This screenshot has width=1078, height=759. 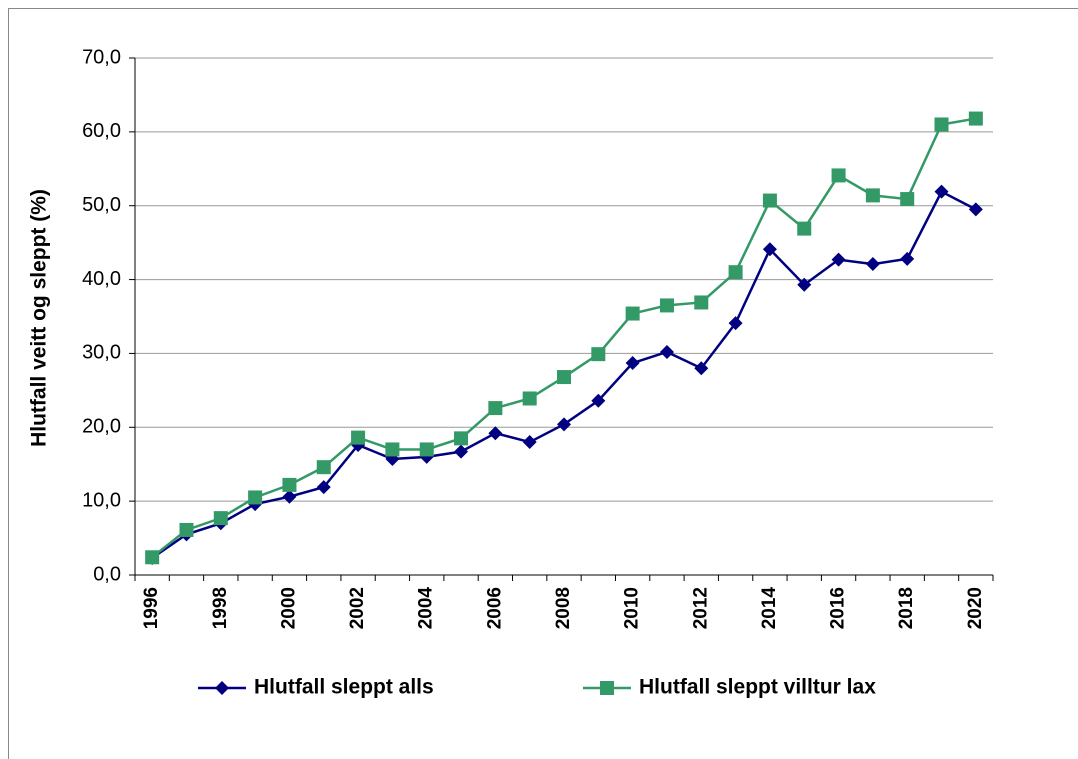 What do you see at coordinates (101, 131) in the screenshot?
I see `y-tick-label: 60,0` at bounding box center [101, 131].